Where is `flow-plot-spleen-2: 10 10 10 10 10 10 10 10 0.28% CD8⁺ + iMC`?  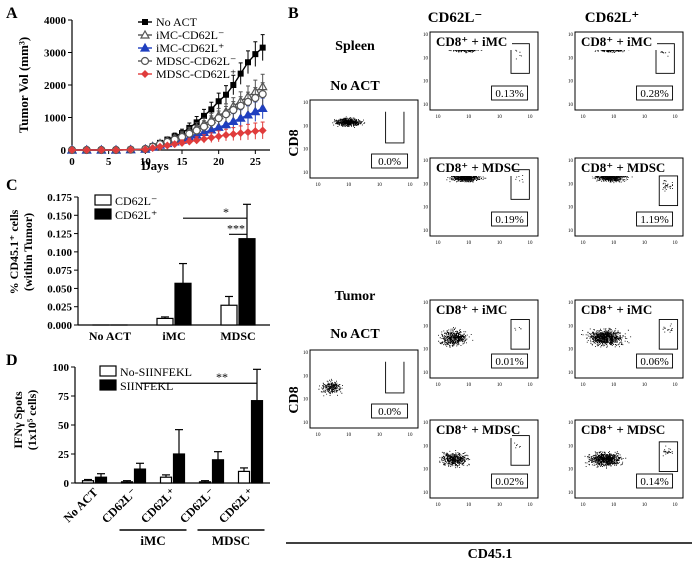 flow-plot-spleen-2: 10 10 10 10 10 10 10 10 0.28% CD8⁺ + iMC is located at coordinates (626, 75).